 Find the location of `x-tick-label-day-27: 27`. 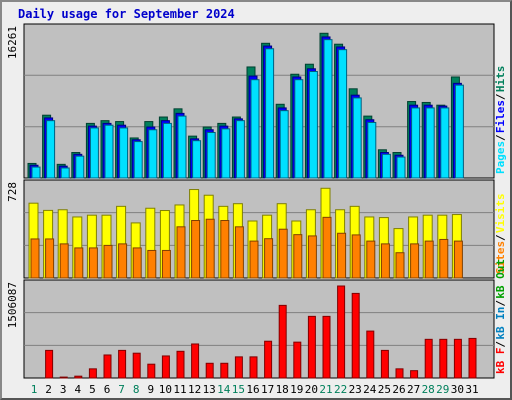

x-tick-label-day-27: 27 is located at coordinates (413, 389).